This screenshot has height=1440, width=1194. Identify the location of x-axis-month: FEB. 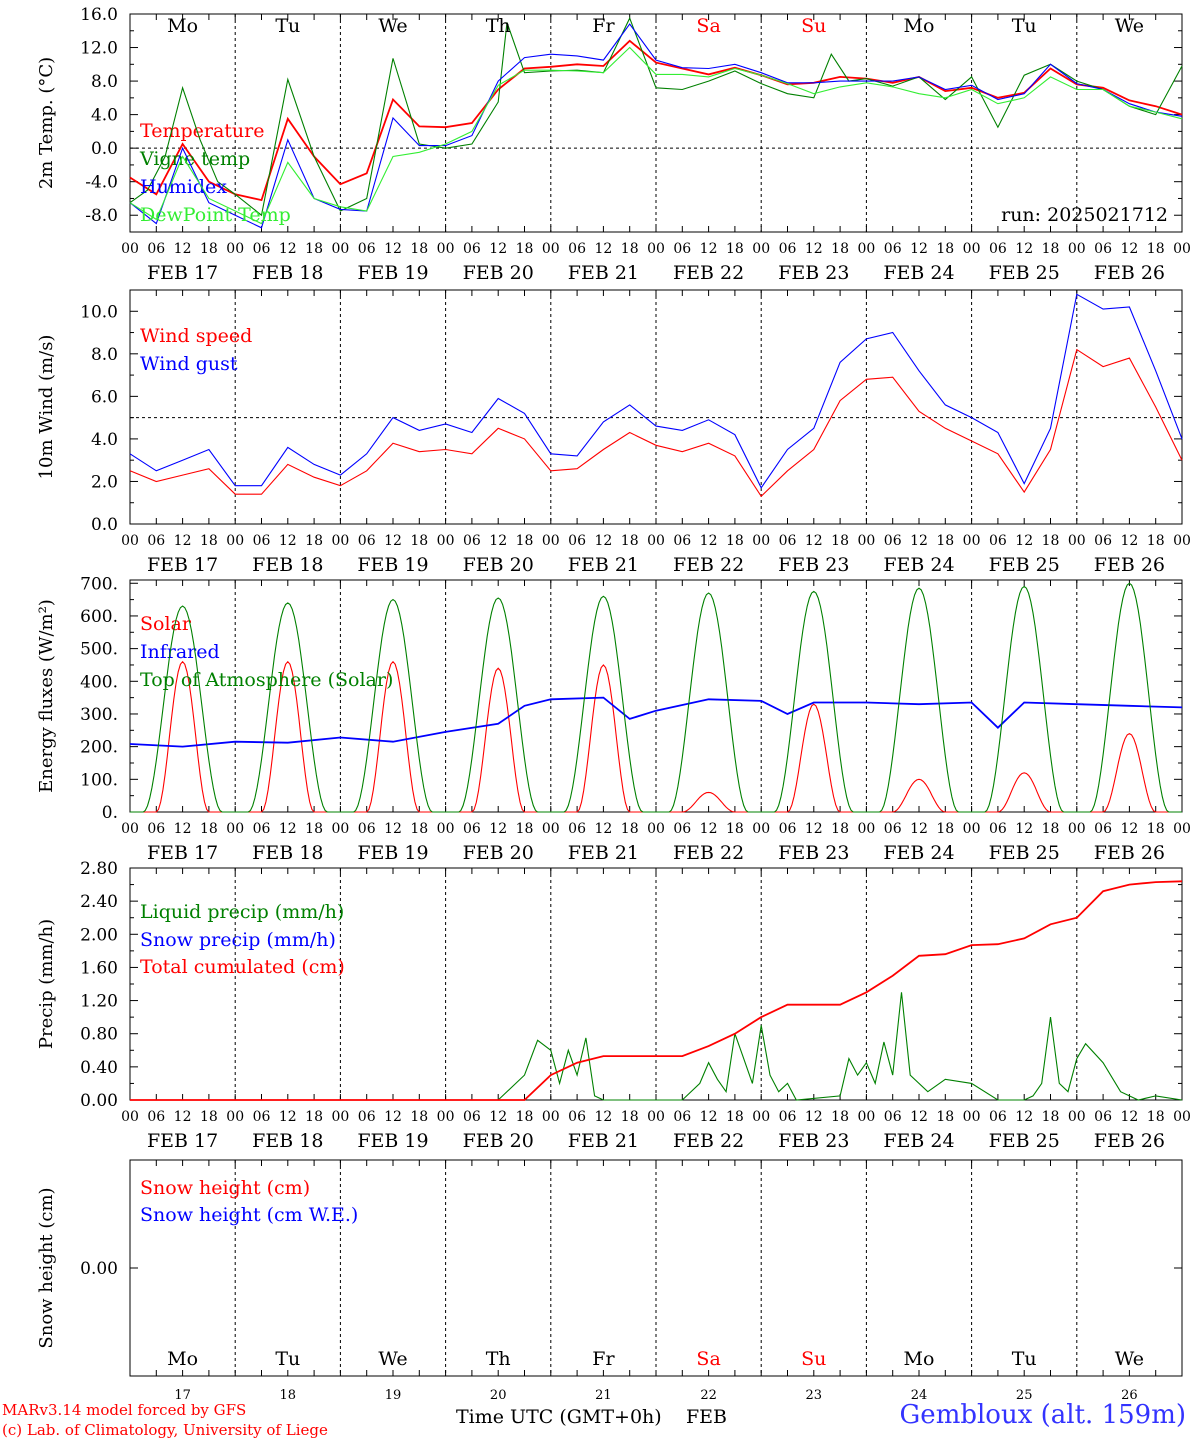
(707, 1417).